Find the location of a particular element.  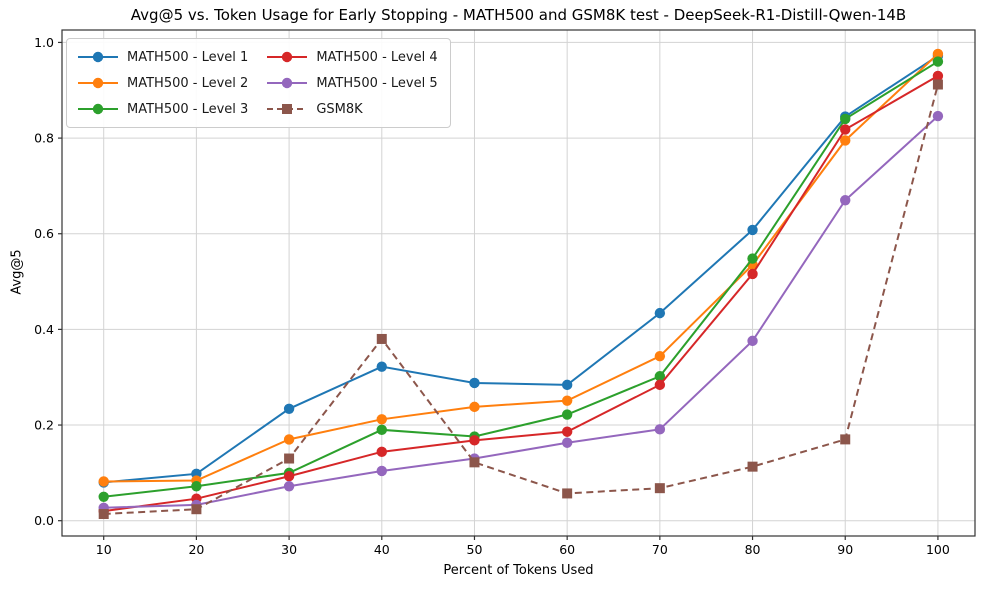

y-tick-label: 0.4 is located at coordinates (44, 329).